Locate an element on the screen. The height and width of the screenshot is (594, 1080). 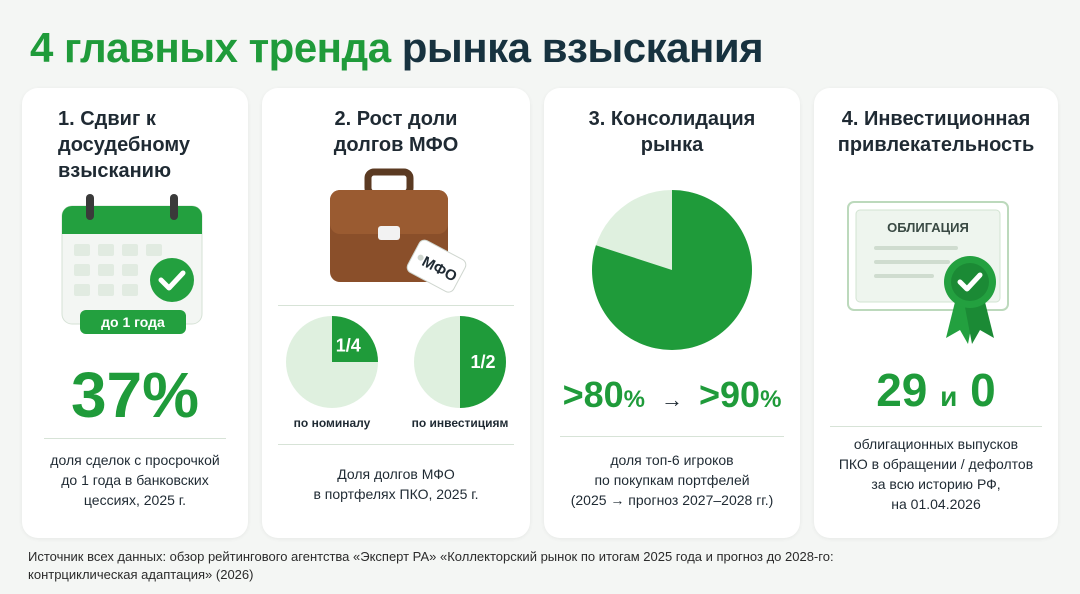
value-to: >90 is located at coordinates (730, 394).